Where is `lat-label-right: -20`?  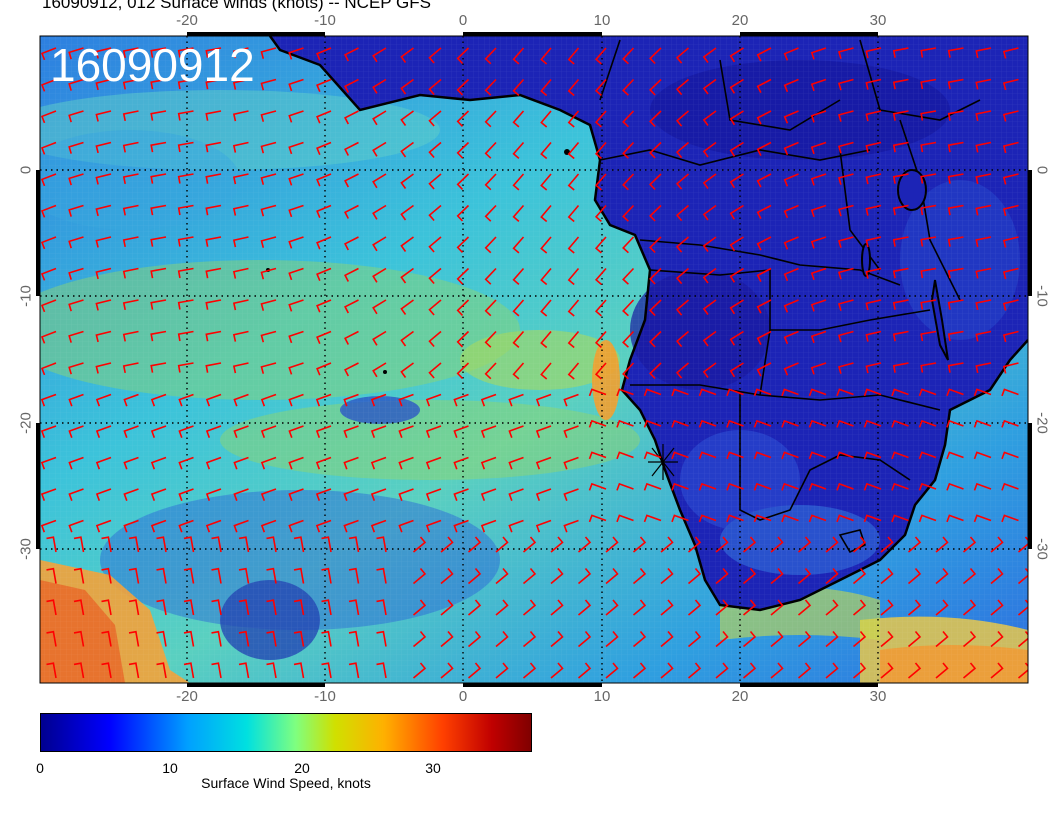 lat-label-right: -20 is located at coordinates (1042, 423).